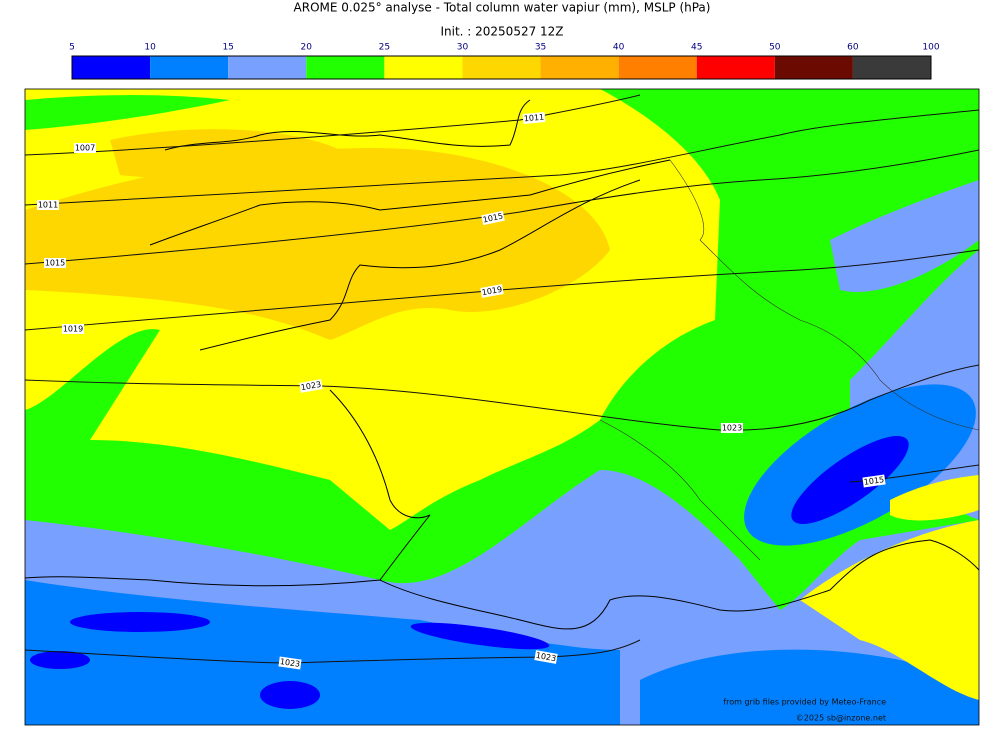  Describe the element at coordinates (696, 48) in the screenshot. I see `colorbar-tick-label: 45` at that location.